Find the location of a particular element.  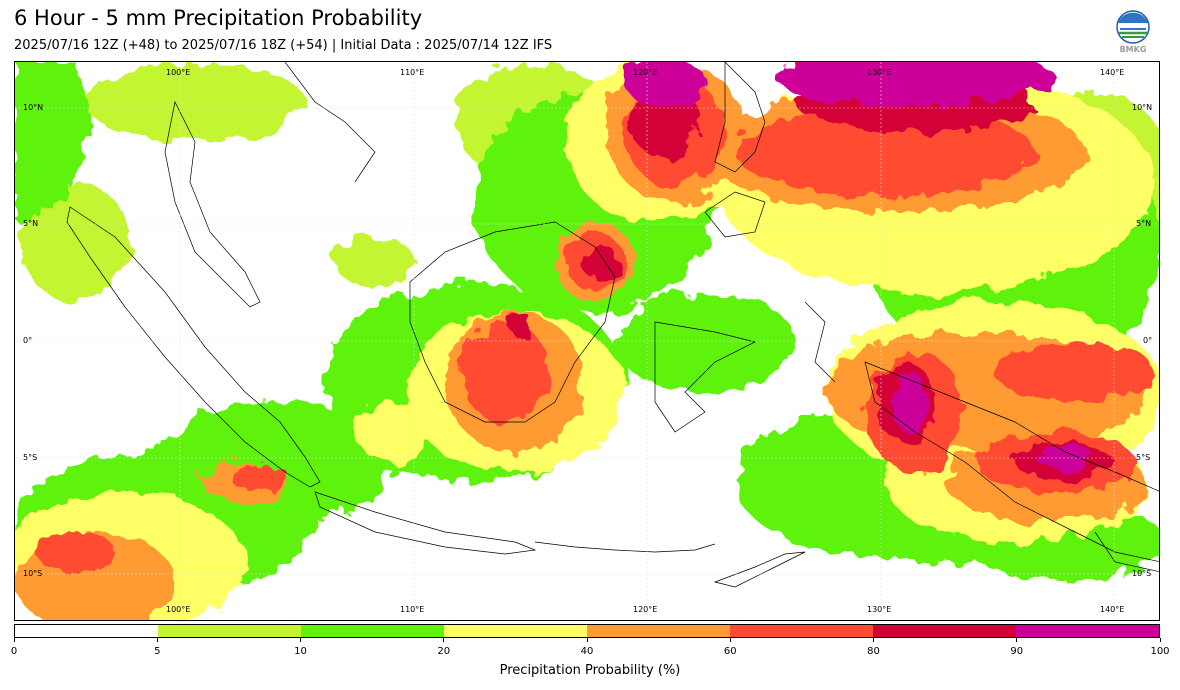

colorbar-tick-label: 0 is located at coordinates (14, 651).